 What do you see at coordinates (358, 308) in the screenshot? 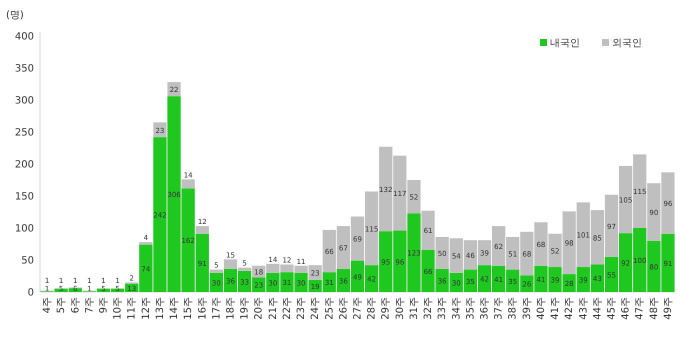
I see `x-tick-label: 27주` at bounding box center [358, 308].